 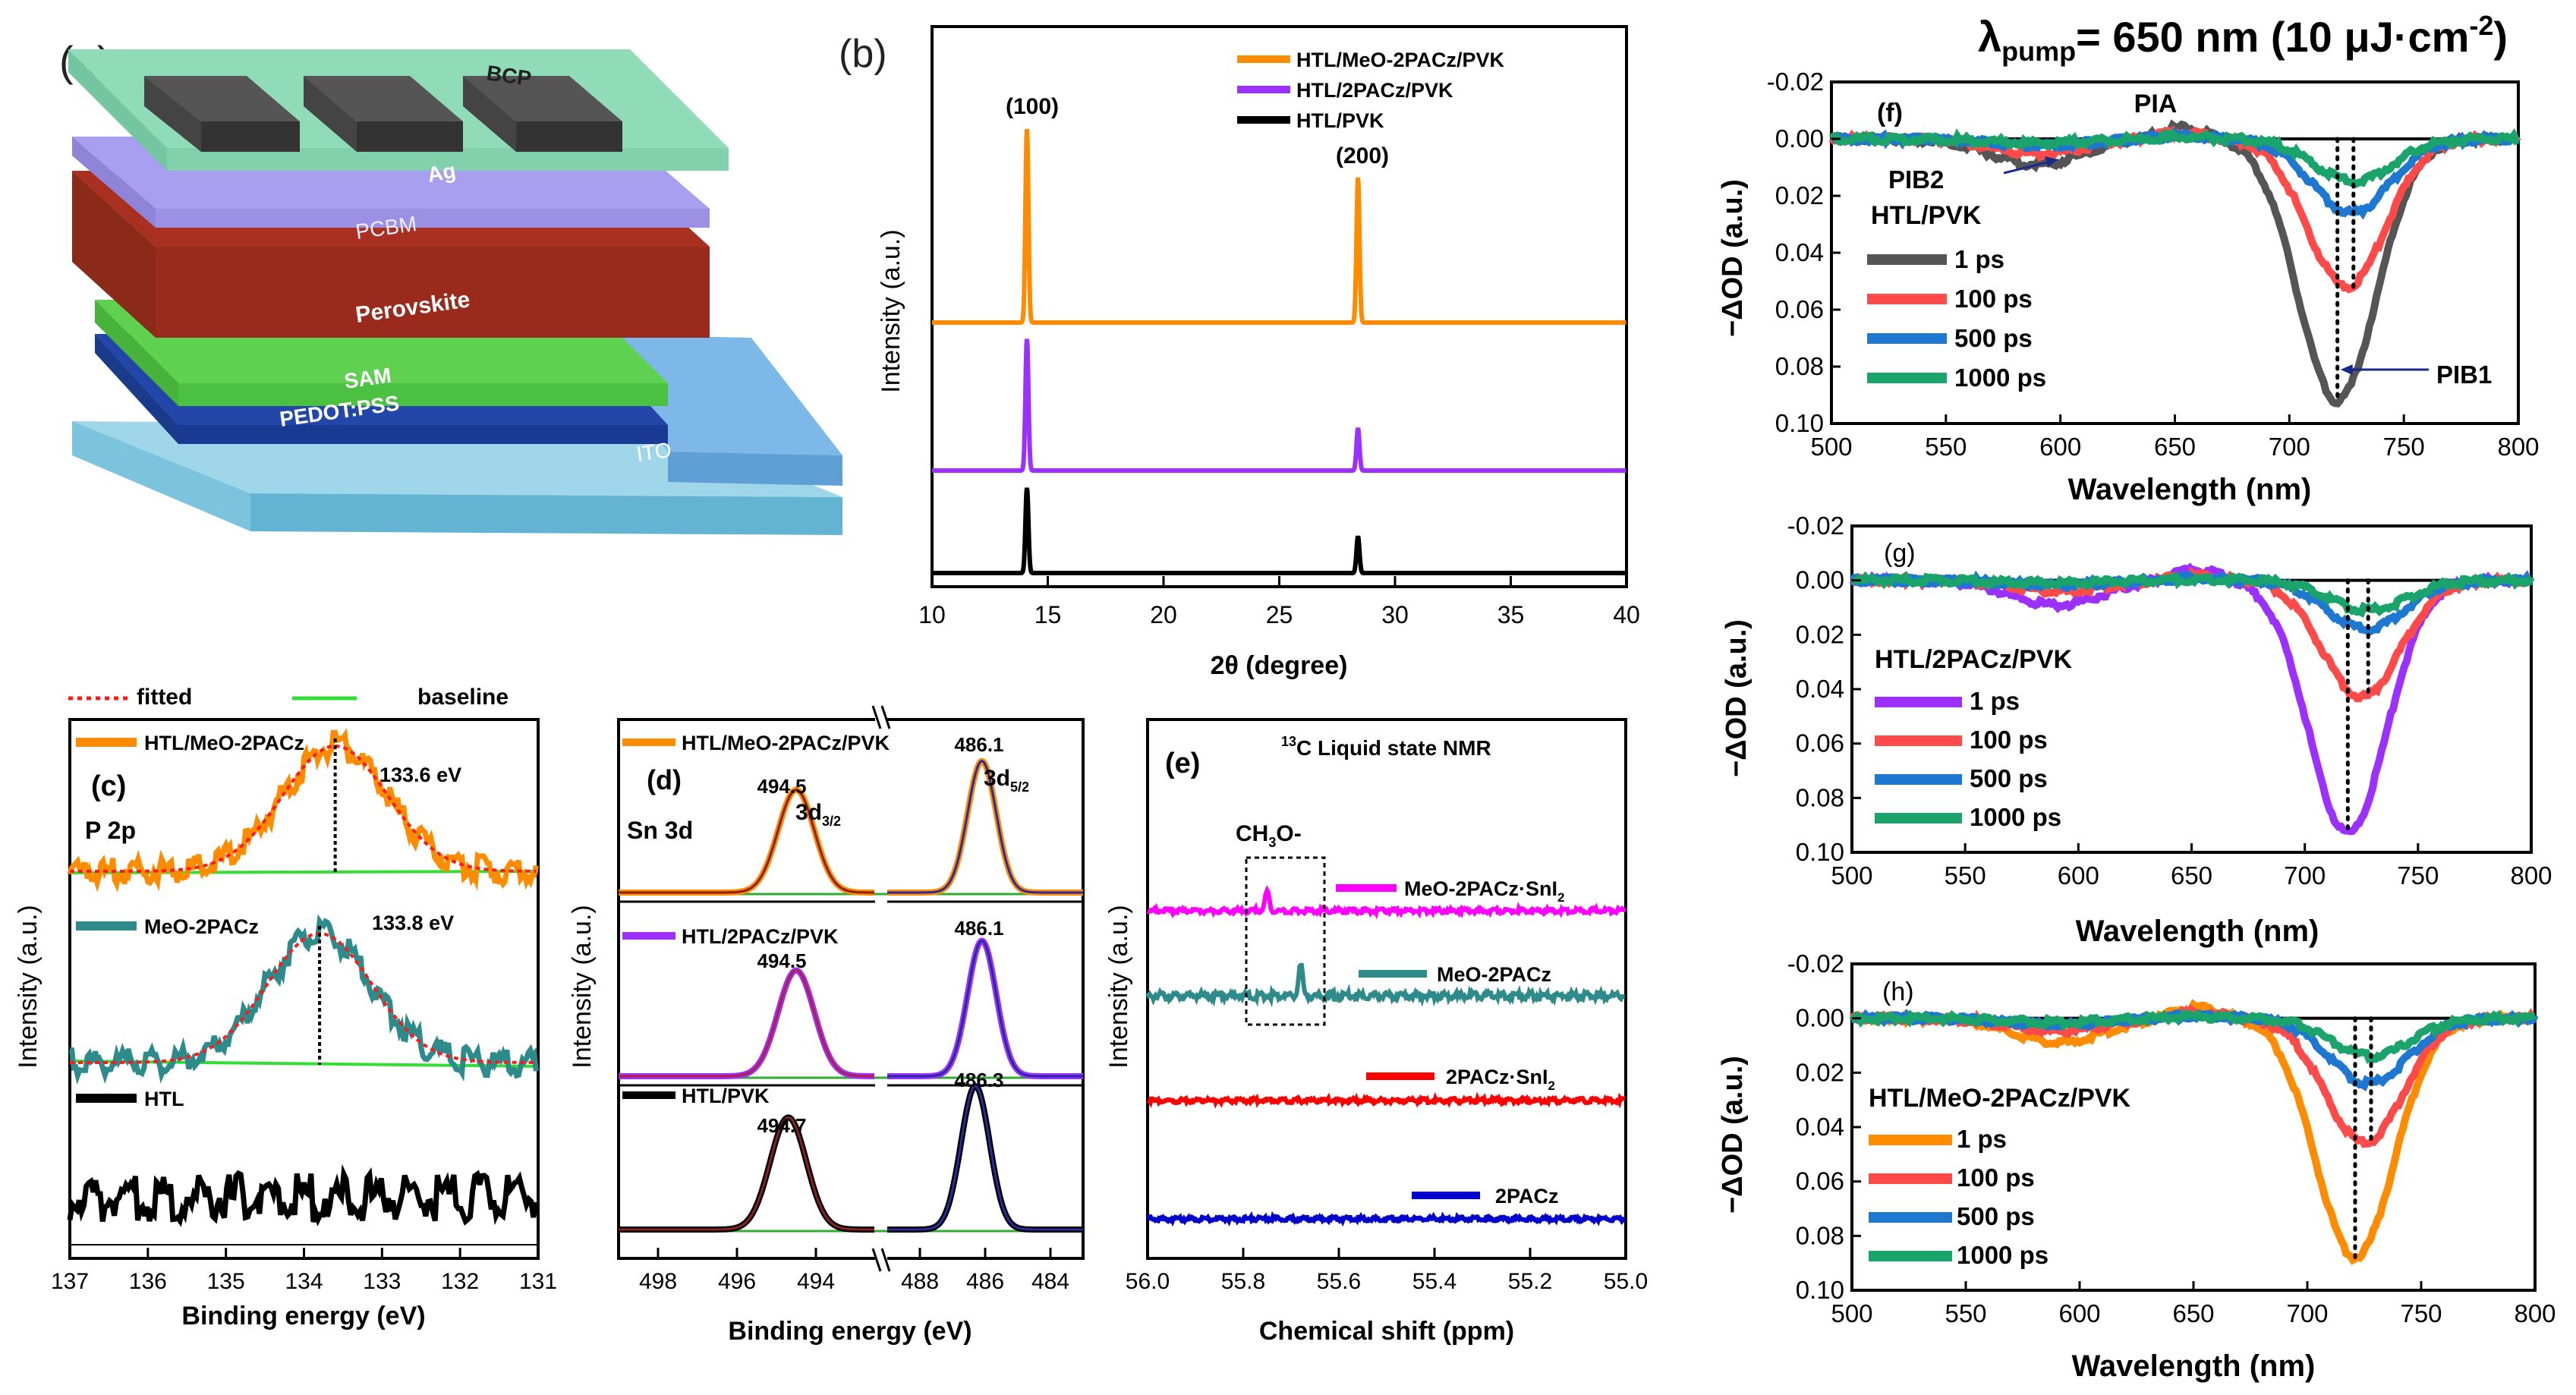 What do you see at coordinates (226, 1281) in the screenshot?
I see `p2p-xtick-label: 135` at bounding box center [226, 1281].